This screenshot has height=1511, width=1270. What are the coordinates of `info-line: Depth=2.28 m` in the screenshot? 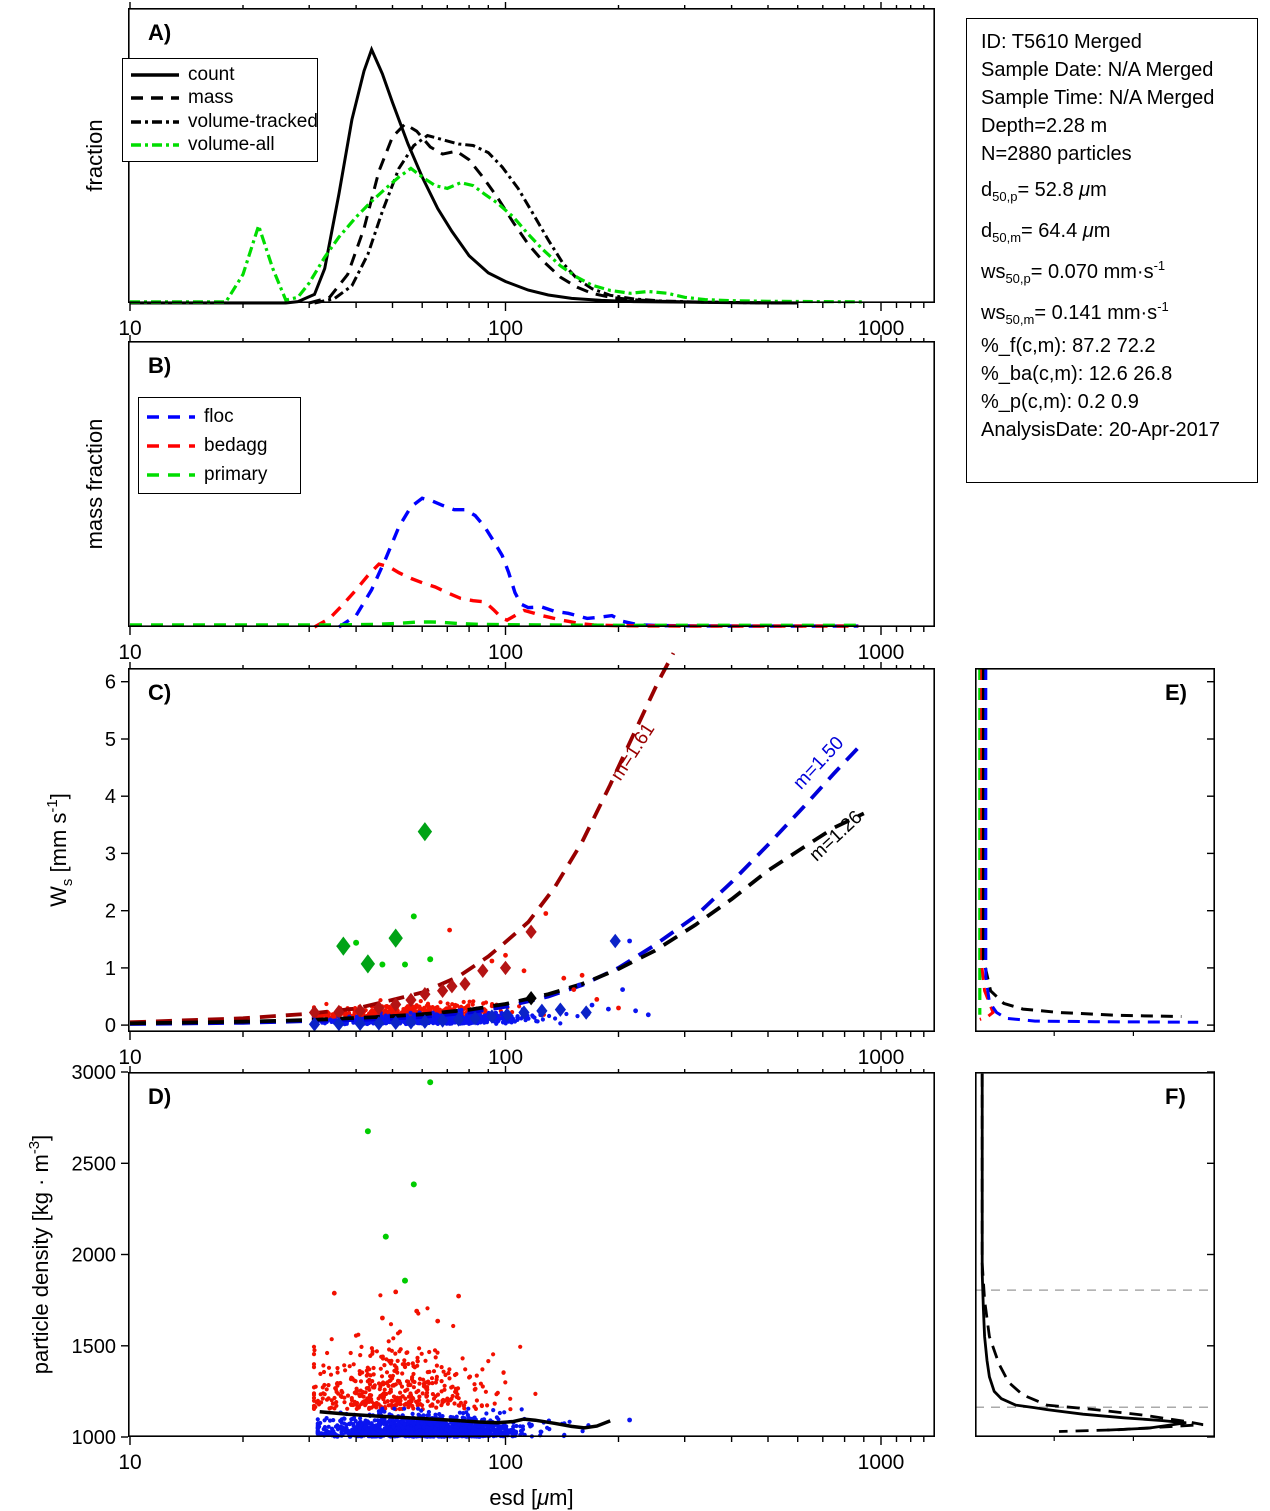 It's located at (1044, 126).